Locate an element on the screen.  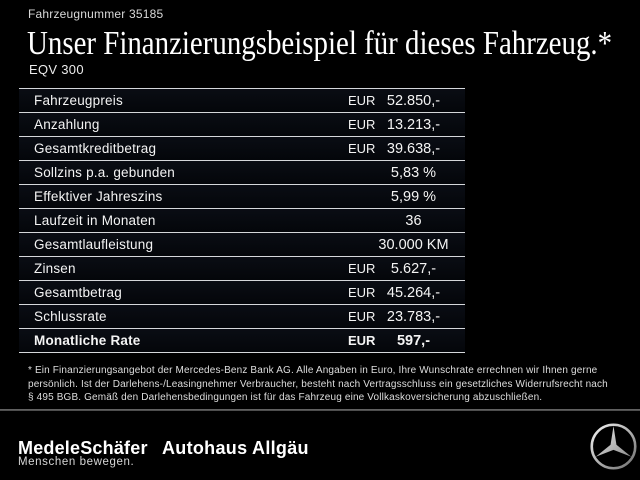
row-label: Gesamtkreditbetrag is located at coordinates (95, 148).